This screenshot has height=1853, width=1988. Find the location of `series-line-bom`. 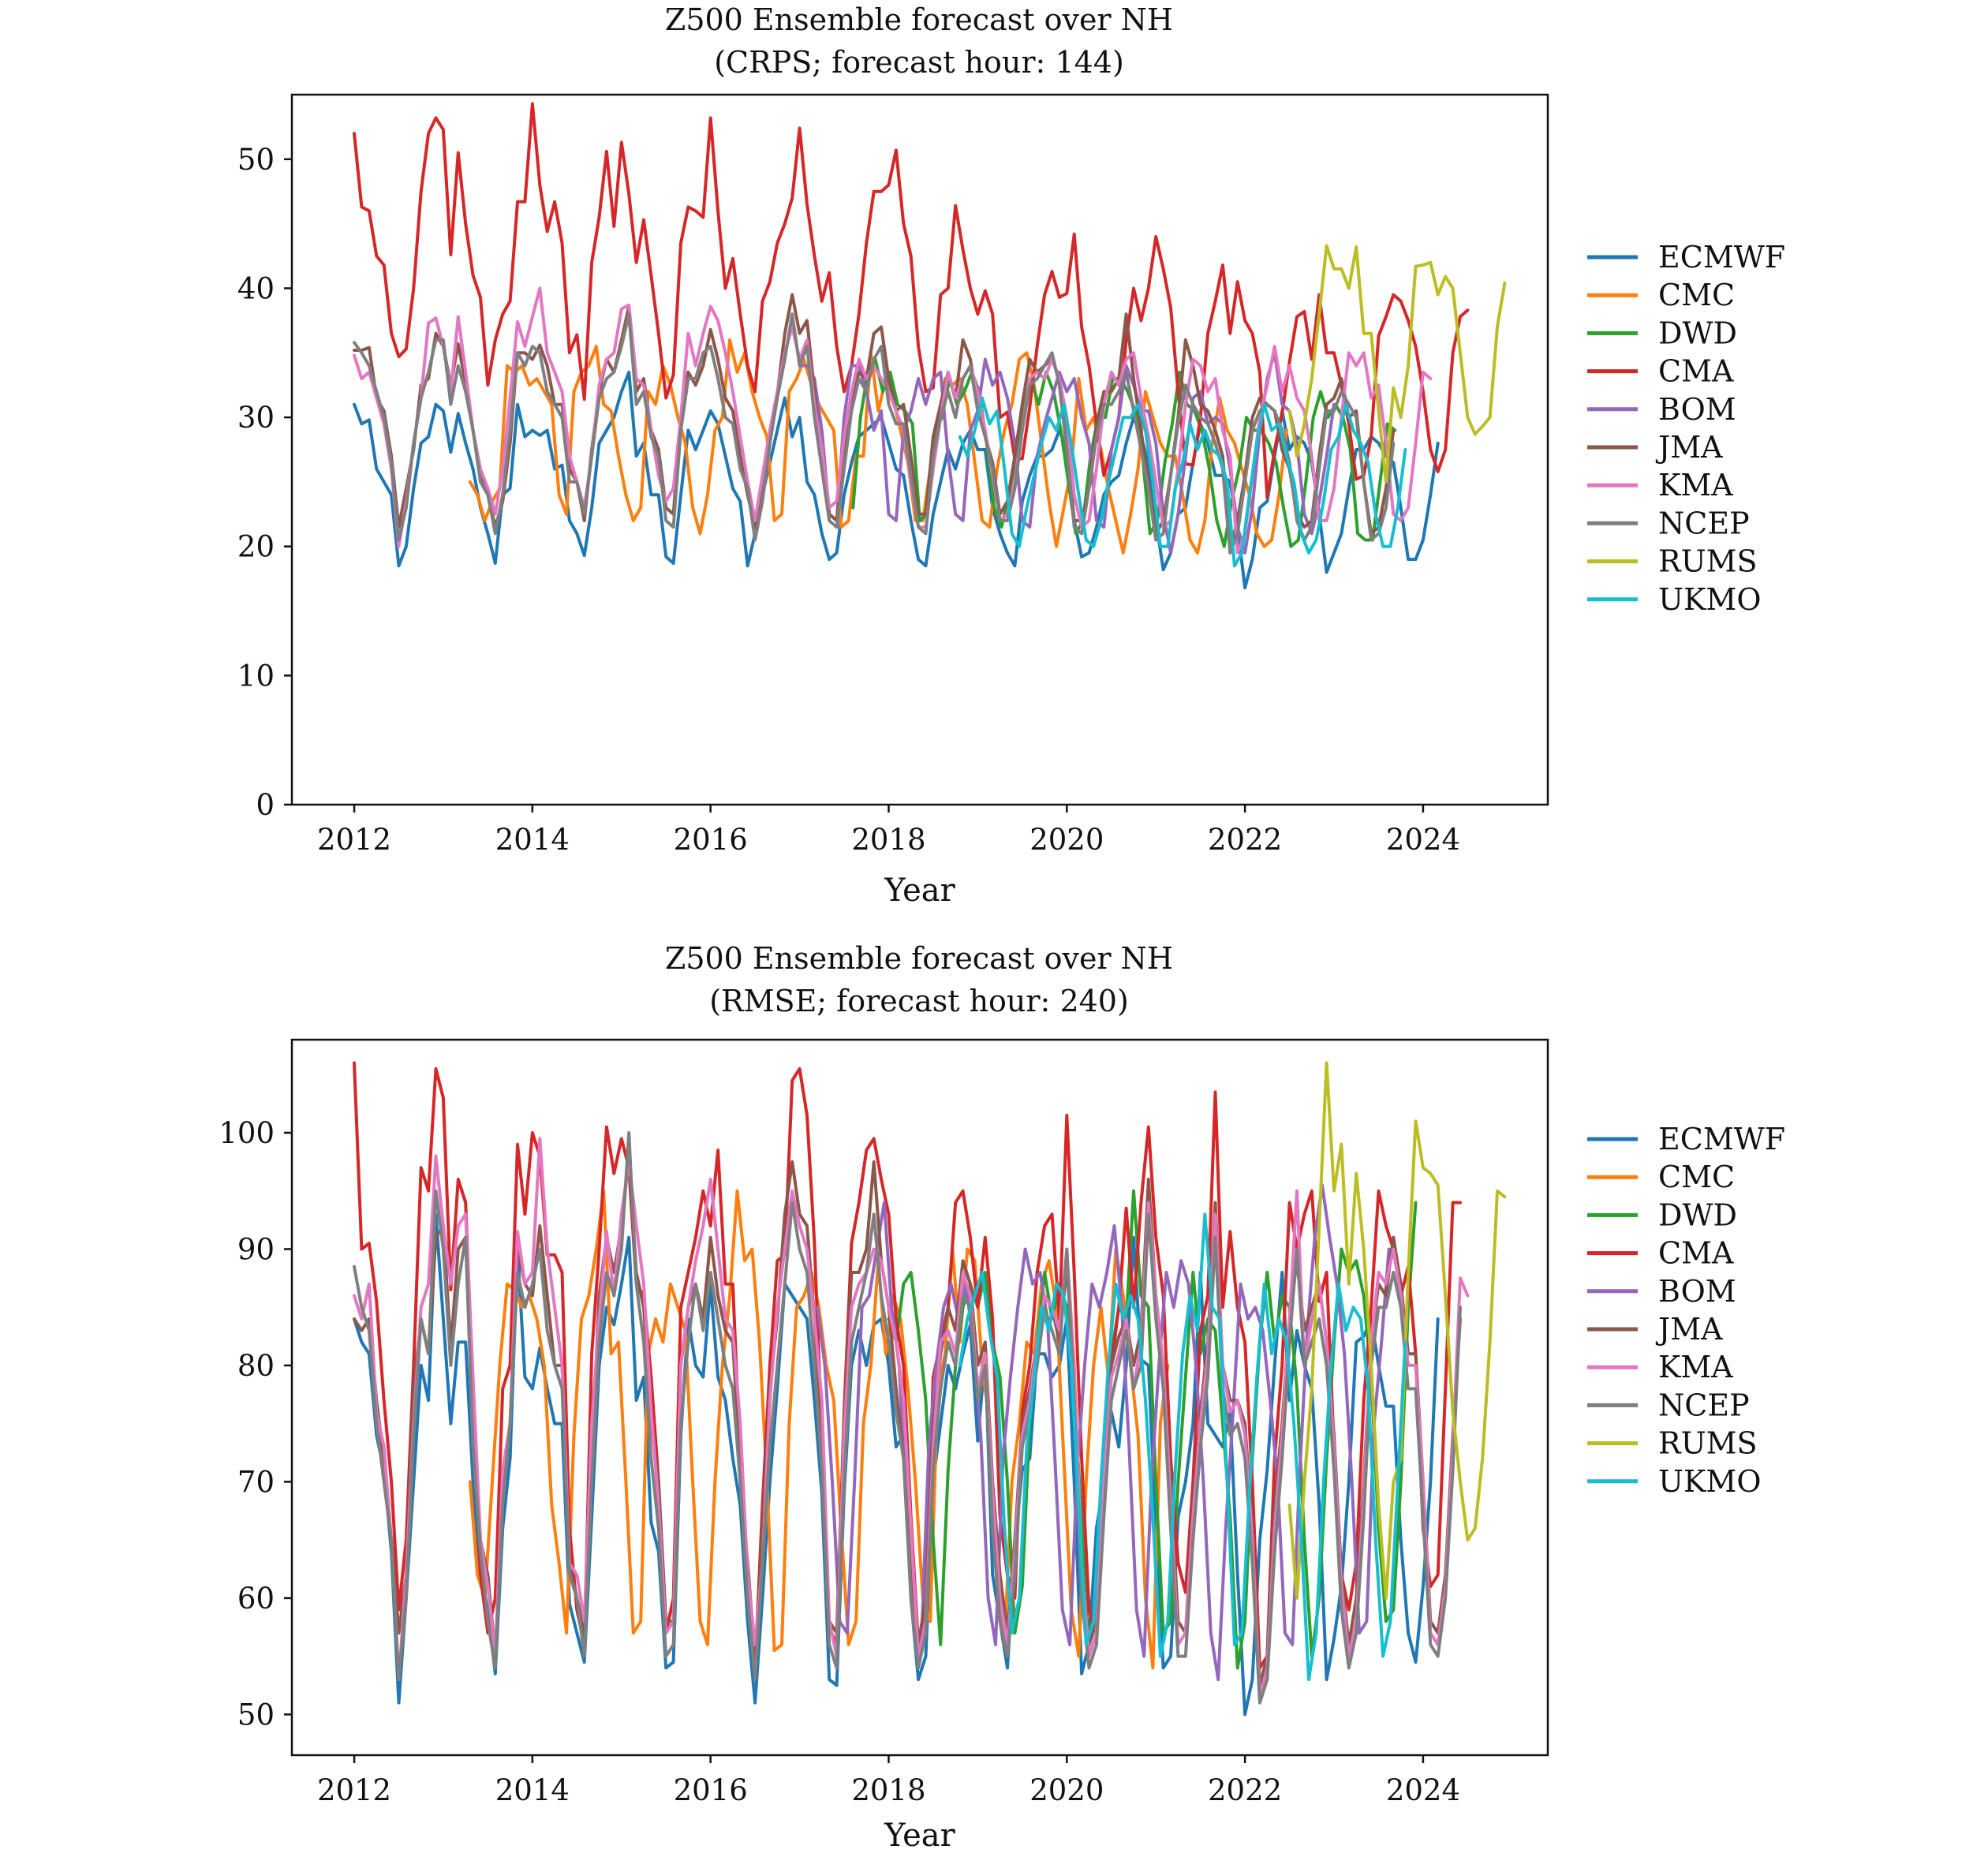

series-line-bom is located at coordinates (1067, 453).